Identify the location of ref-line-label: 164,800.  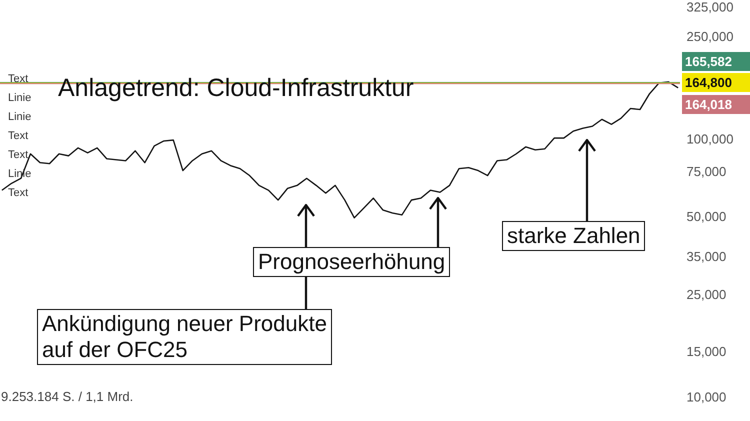
(716, 82).